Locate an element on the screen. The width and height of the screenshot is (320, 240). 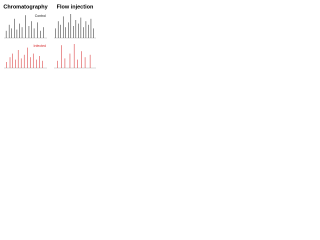
chart-title: Flow injection is located at coordinates (75, 7).